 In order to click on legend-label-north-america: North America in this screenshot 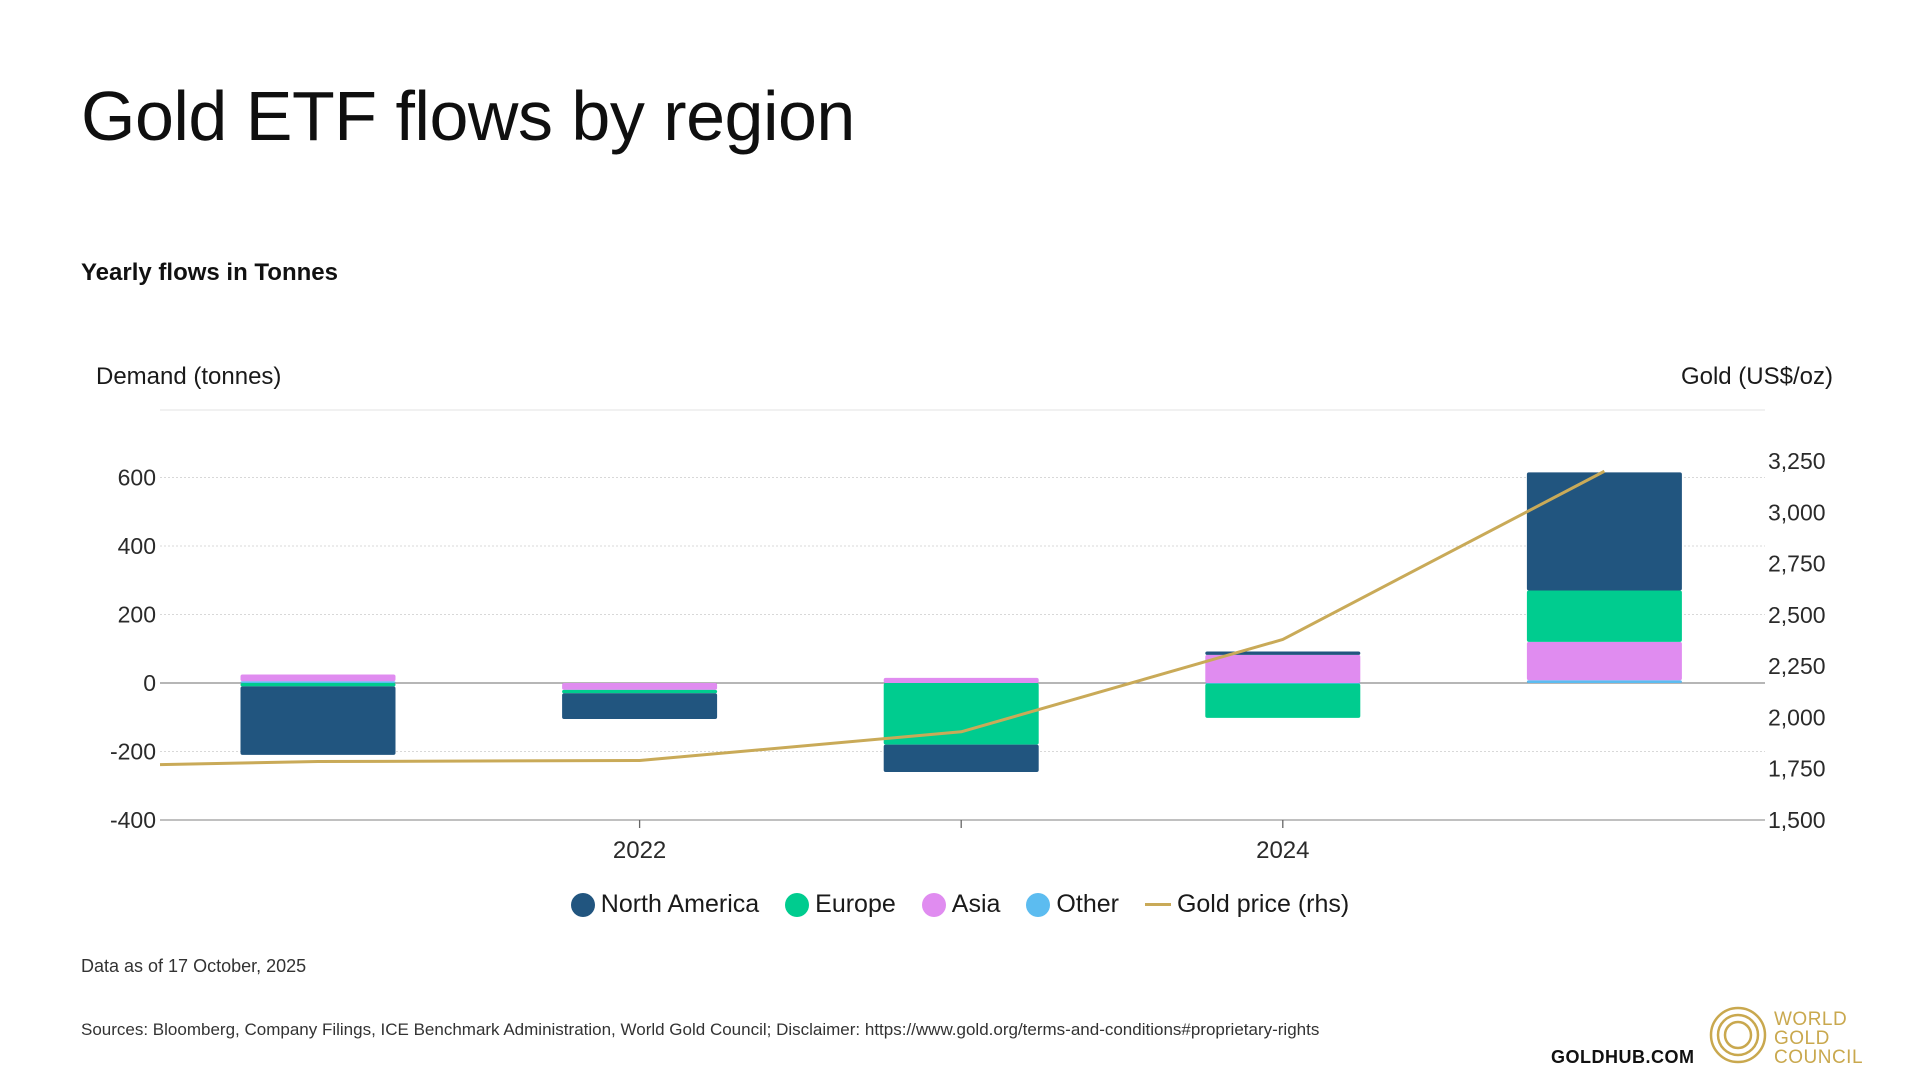, I will do `click(680, 904)`.